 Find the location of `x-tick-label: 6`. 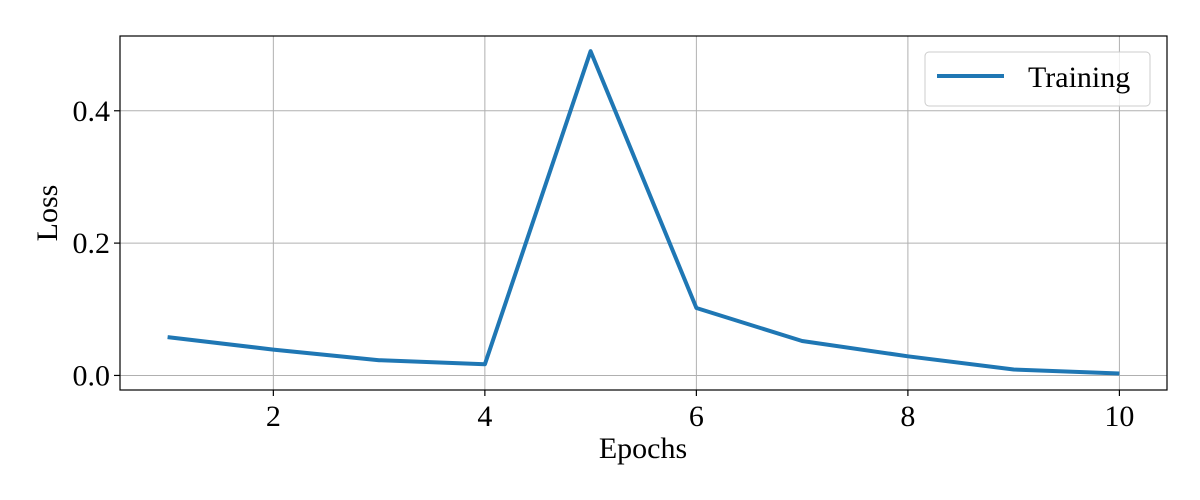

x-tick-label: 6 is located at coordinates (696, 416).